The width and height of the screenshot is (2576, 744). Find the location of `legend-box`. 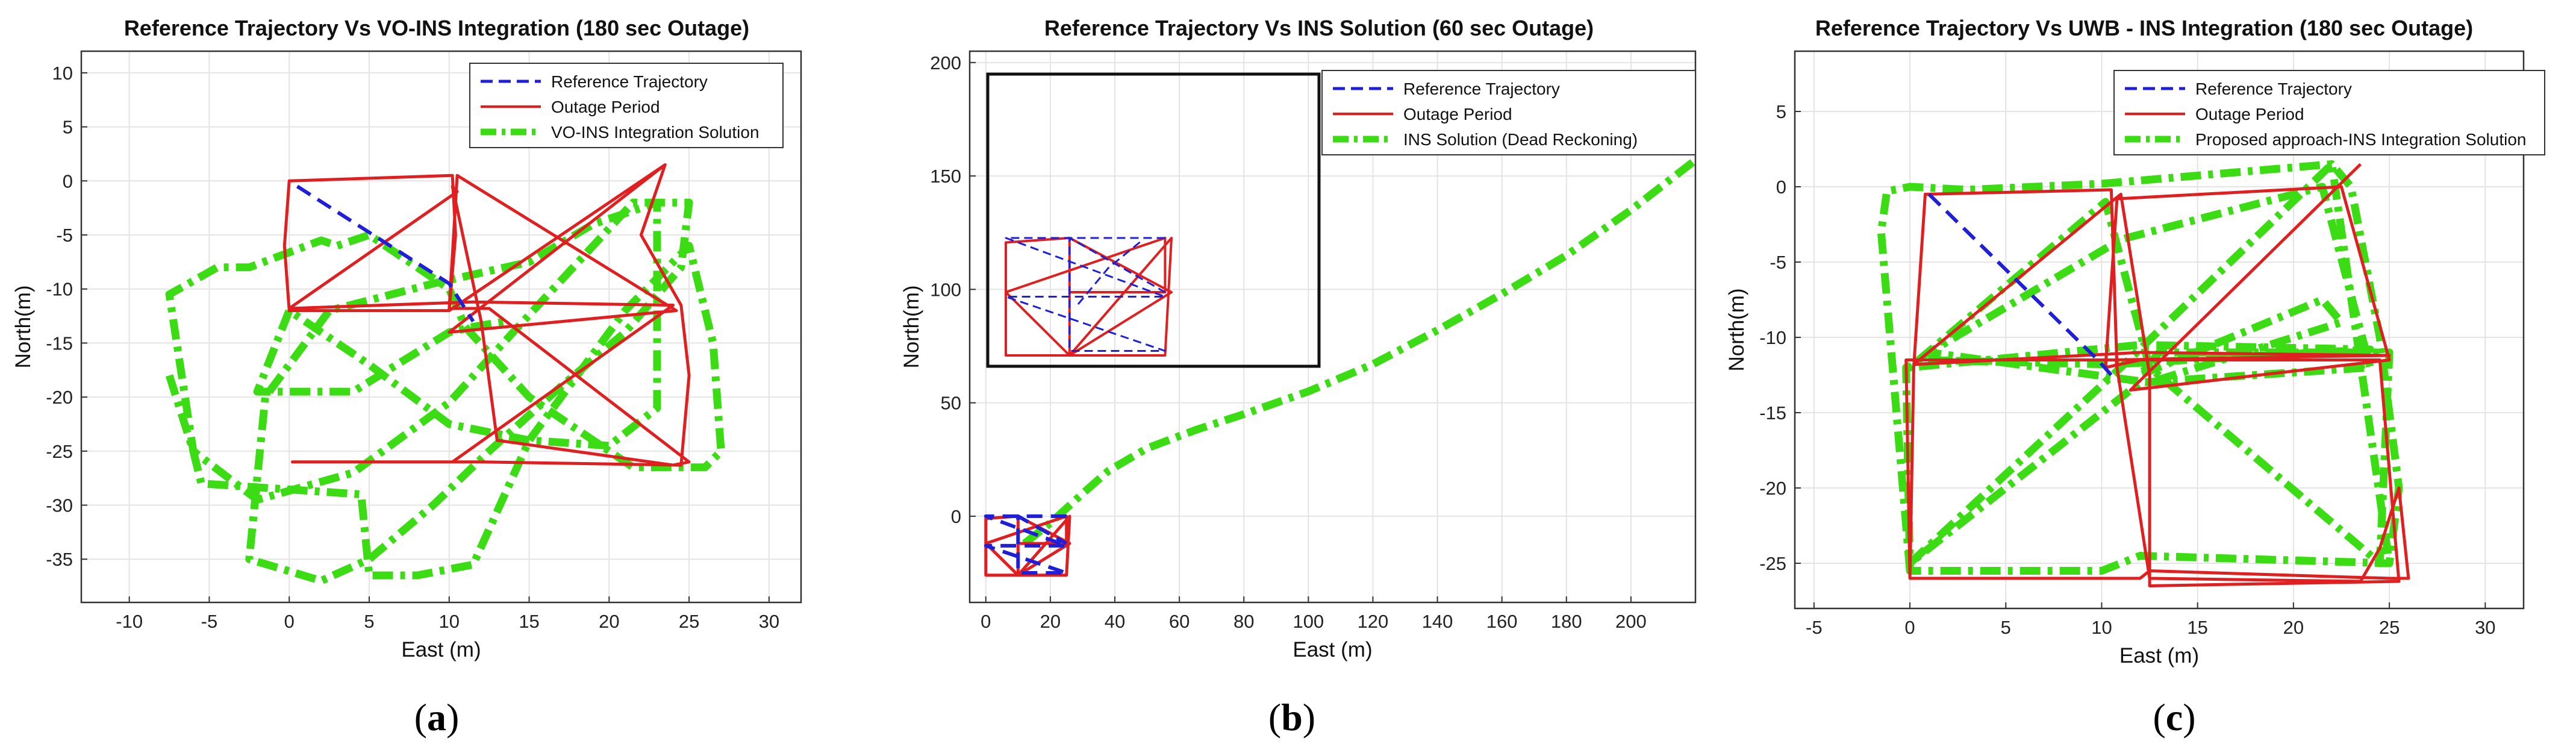

legend-box is located at coordinates (2329, 113).